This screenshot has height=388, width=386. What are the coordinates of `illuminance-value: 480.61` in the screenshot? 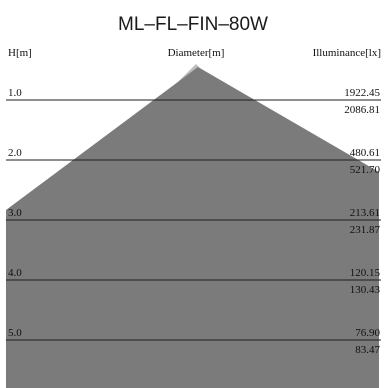 It's located at (365, 153).